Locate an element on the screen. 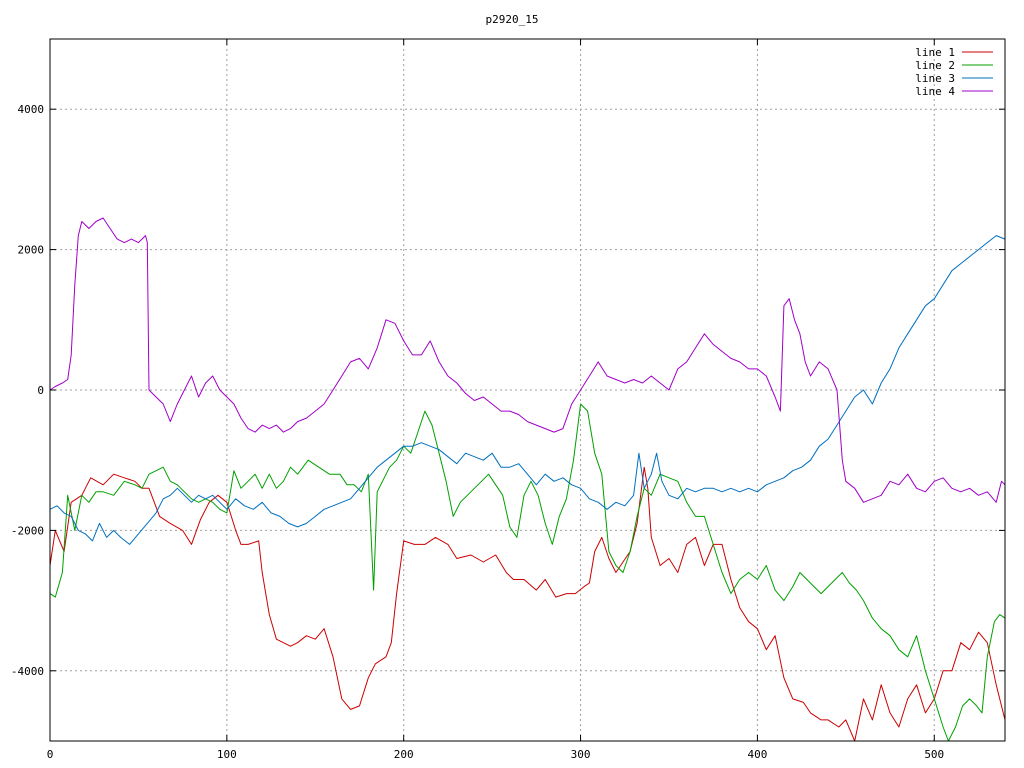 This screenshot has height=768, width=1024. x-tick-label: 300 is located at coordinates (581, 754).